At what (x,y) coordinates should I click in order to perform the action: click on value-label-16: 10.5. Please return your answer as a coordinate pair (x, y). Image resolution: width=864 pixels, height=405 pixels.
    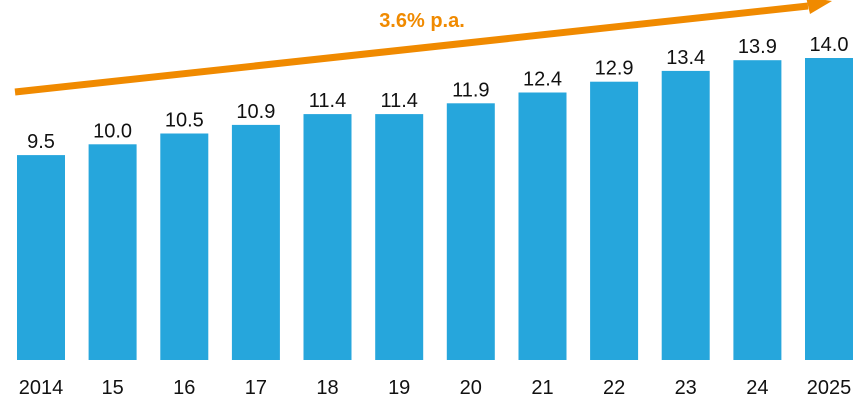
    Looking at the image, I should click on (184, 121).